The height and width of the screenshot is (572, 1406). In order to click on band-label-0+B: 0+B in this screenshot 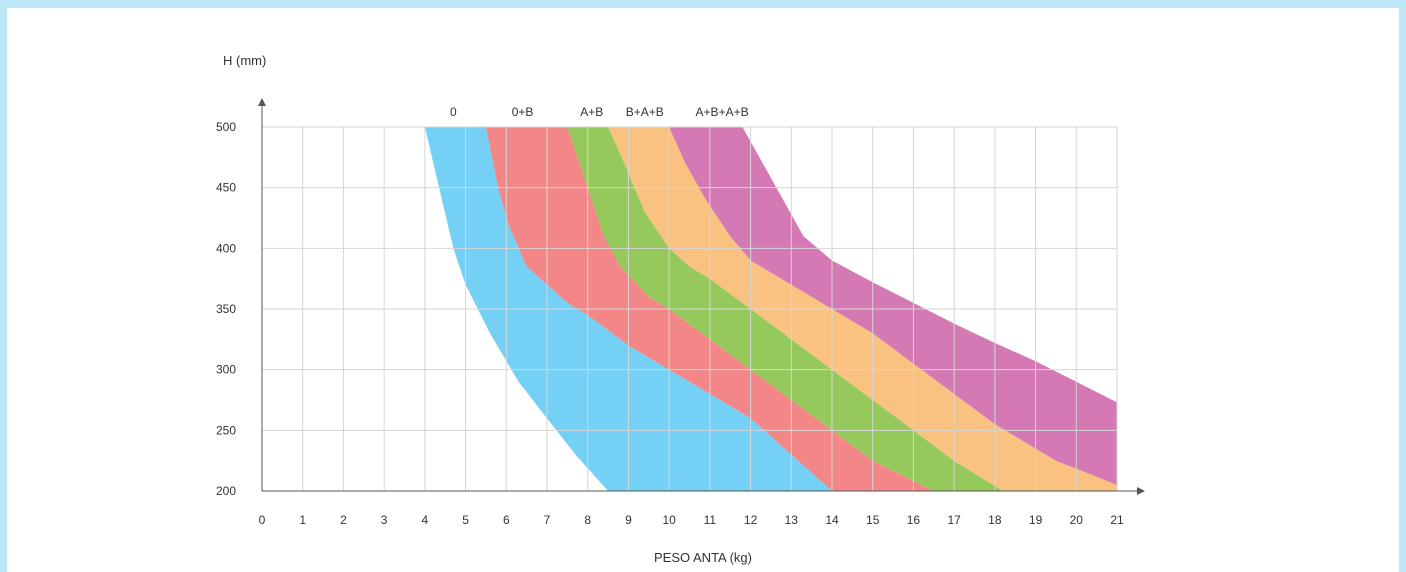, I will do `click(523, 112)`.